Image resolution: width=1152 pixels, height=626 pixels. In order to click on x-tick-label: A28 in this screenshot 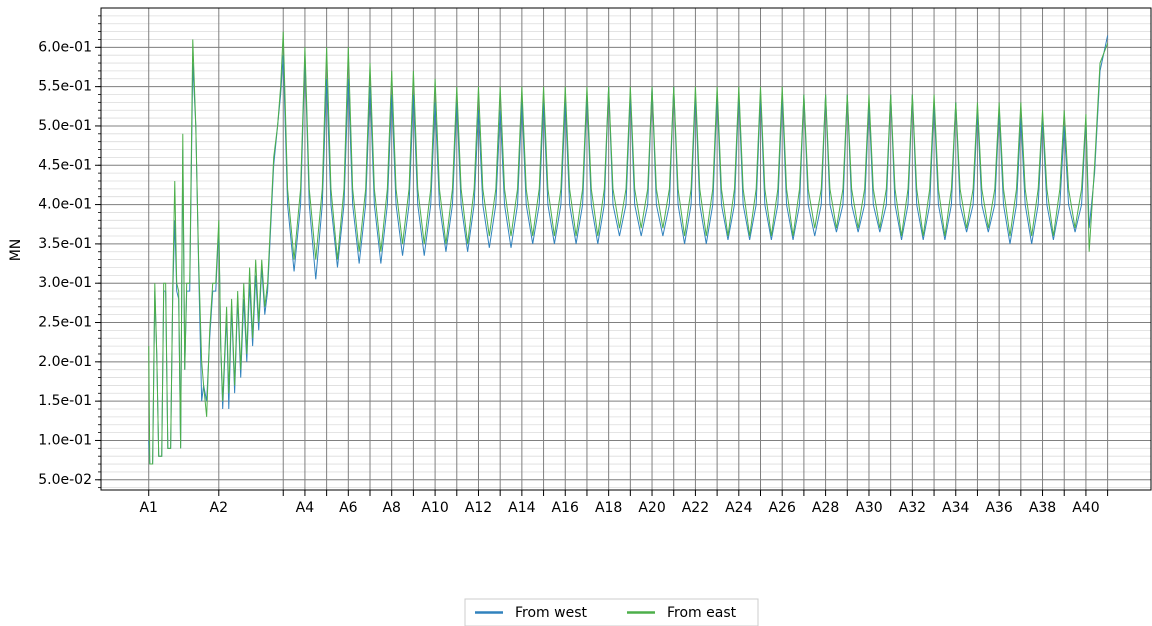, I will do `click(825, 508)`.